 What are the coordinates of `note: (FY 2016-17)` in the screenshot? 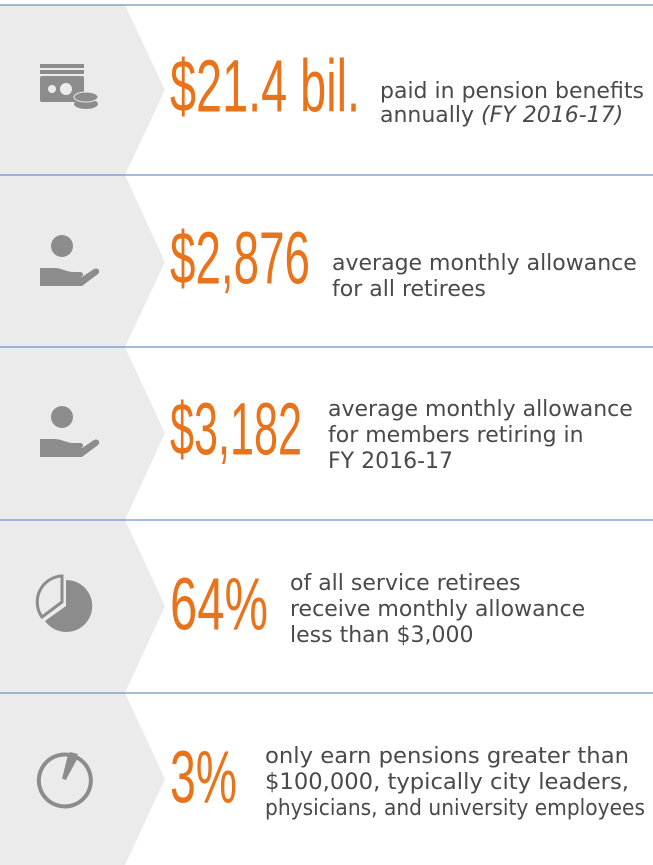 It's located at (552, 115).